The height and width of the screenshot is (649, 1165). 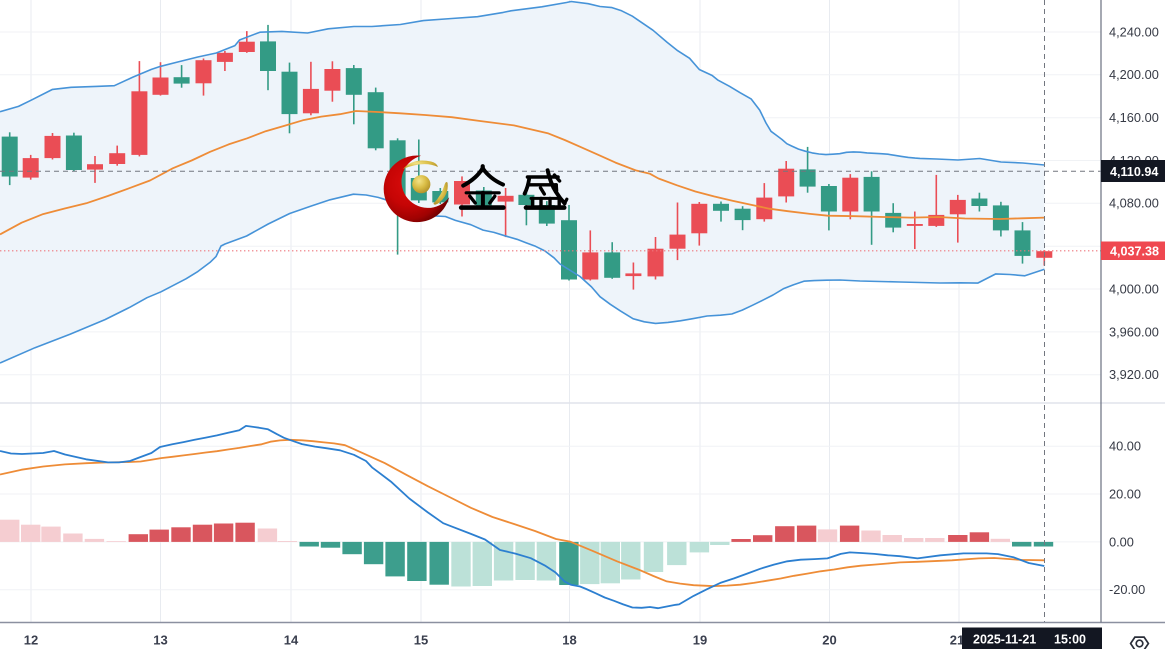 I want to click on svg-text: 15:00, so click(x=1070, y=640).